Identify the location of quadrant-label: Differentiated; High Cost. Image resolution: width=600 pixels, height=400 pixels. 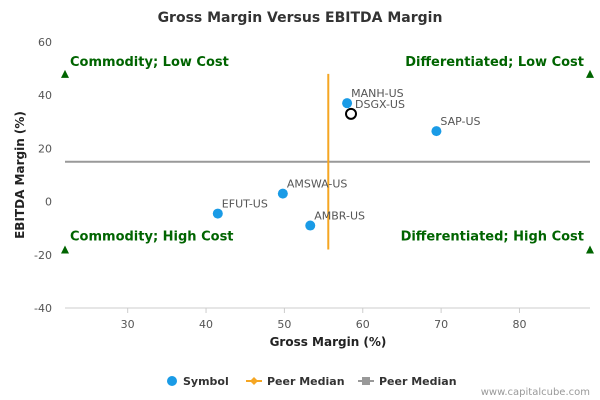
(492, 236).